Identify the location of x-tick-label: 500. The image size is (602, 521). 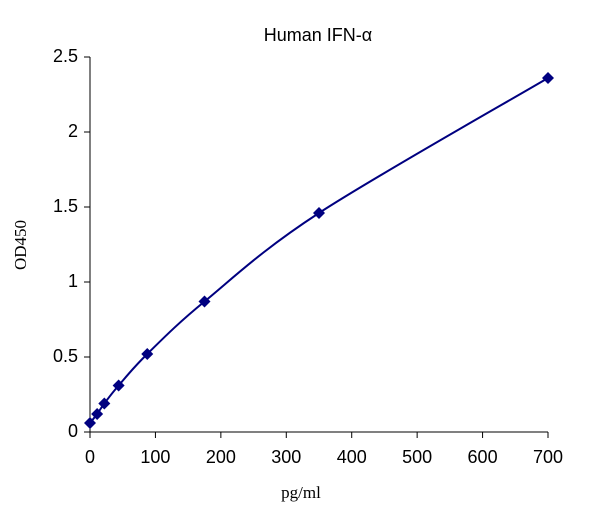
(417, 457).